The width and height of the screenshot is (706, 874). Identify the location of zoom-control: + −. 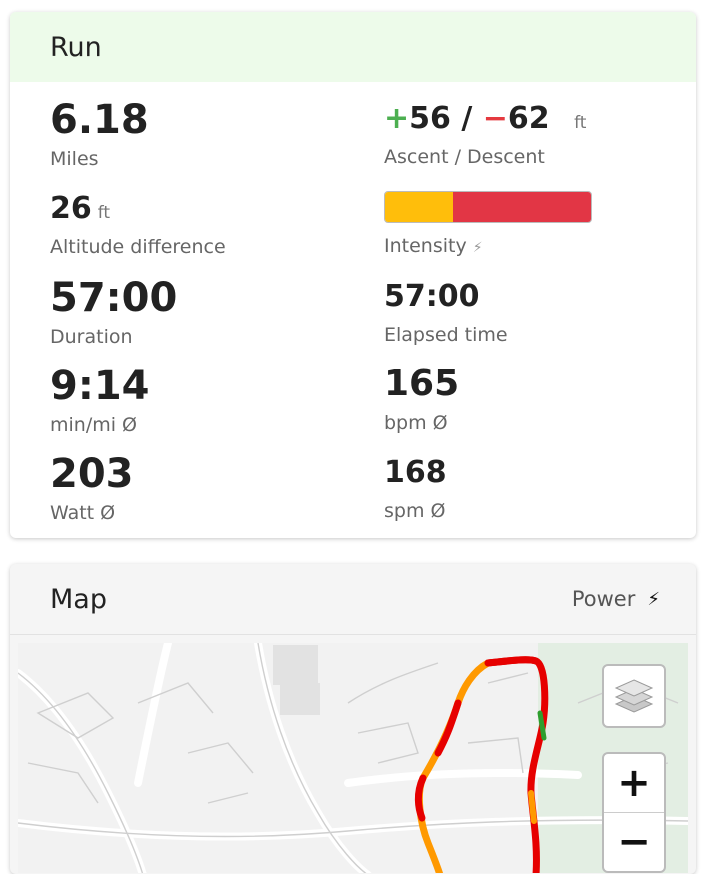
(634, 812).